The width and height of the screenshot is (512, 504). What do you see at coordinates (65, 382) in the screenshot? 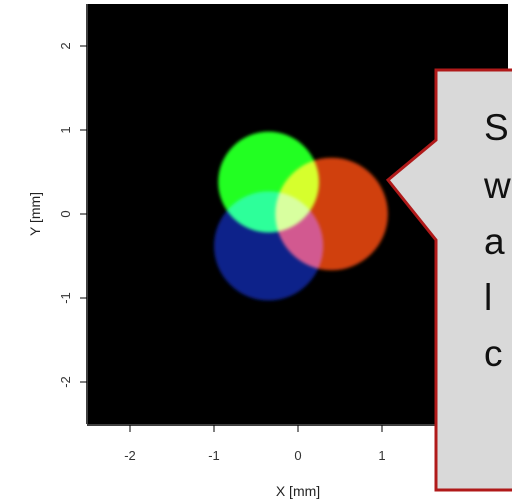
I see `y-tick-label: -2` at bounding box center [65, 382].